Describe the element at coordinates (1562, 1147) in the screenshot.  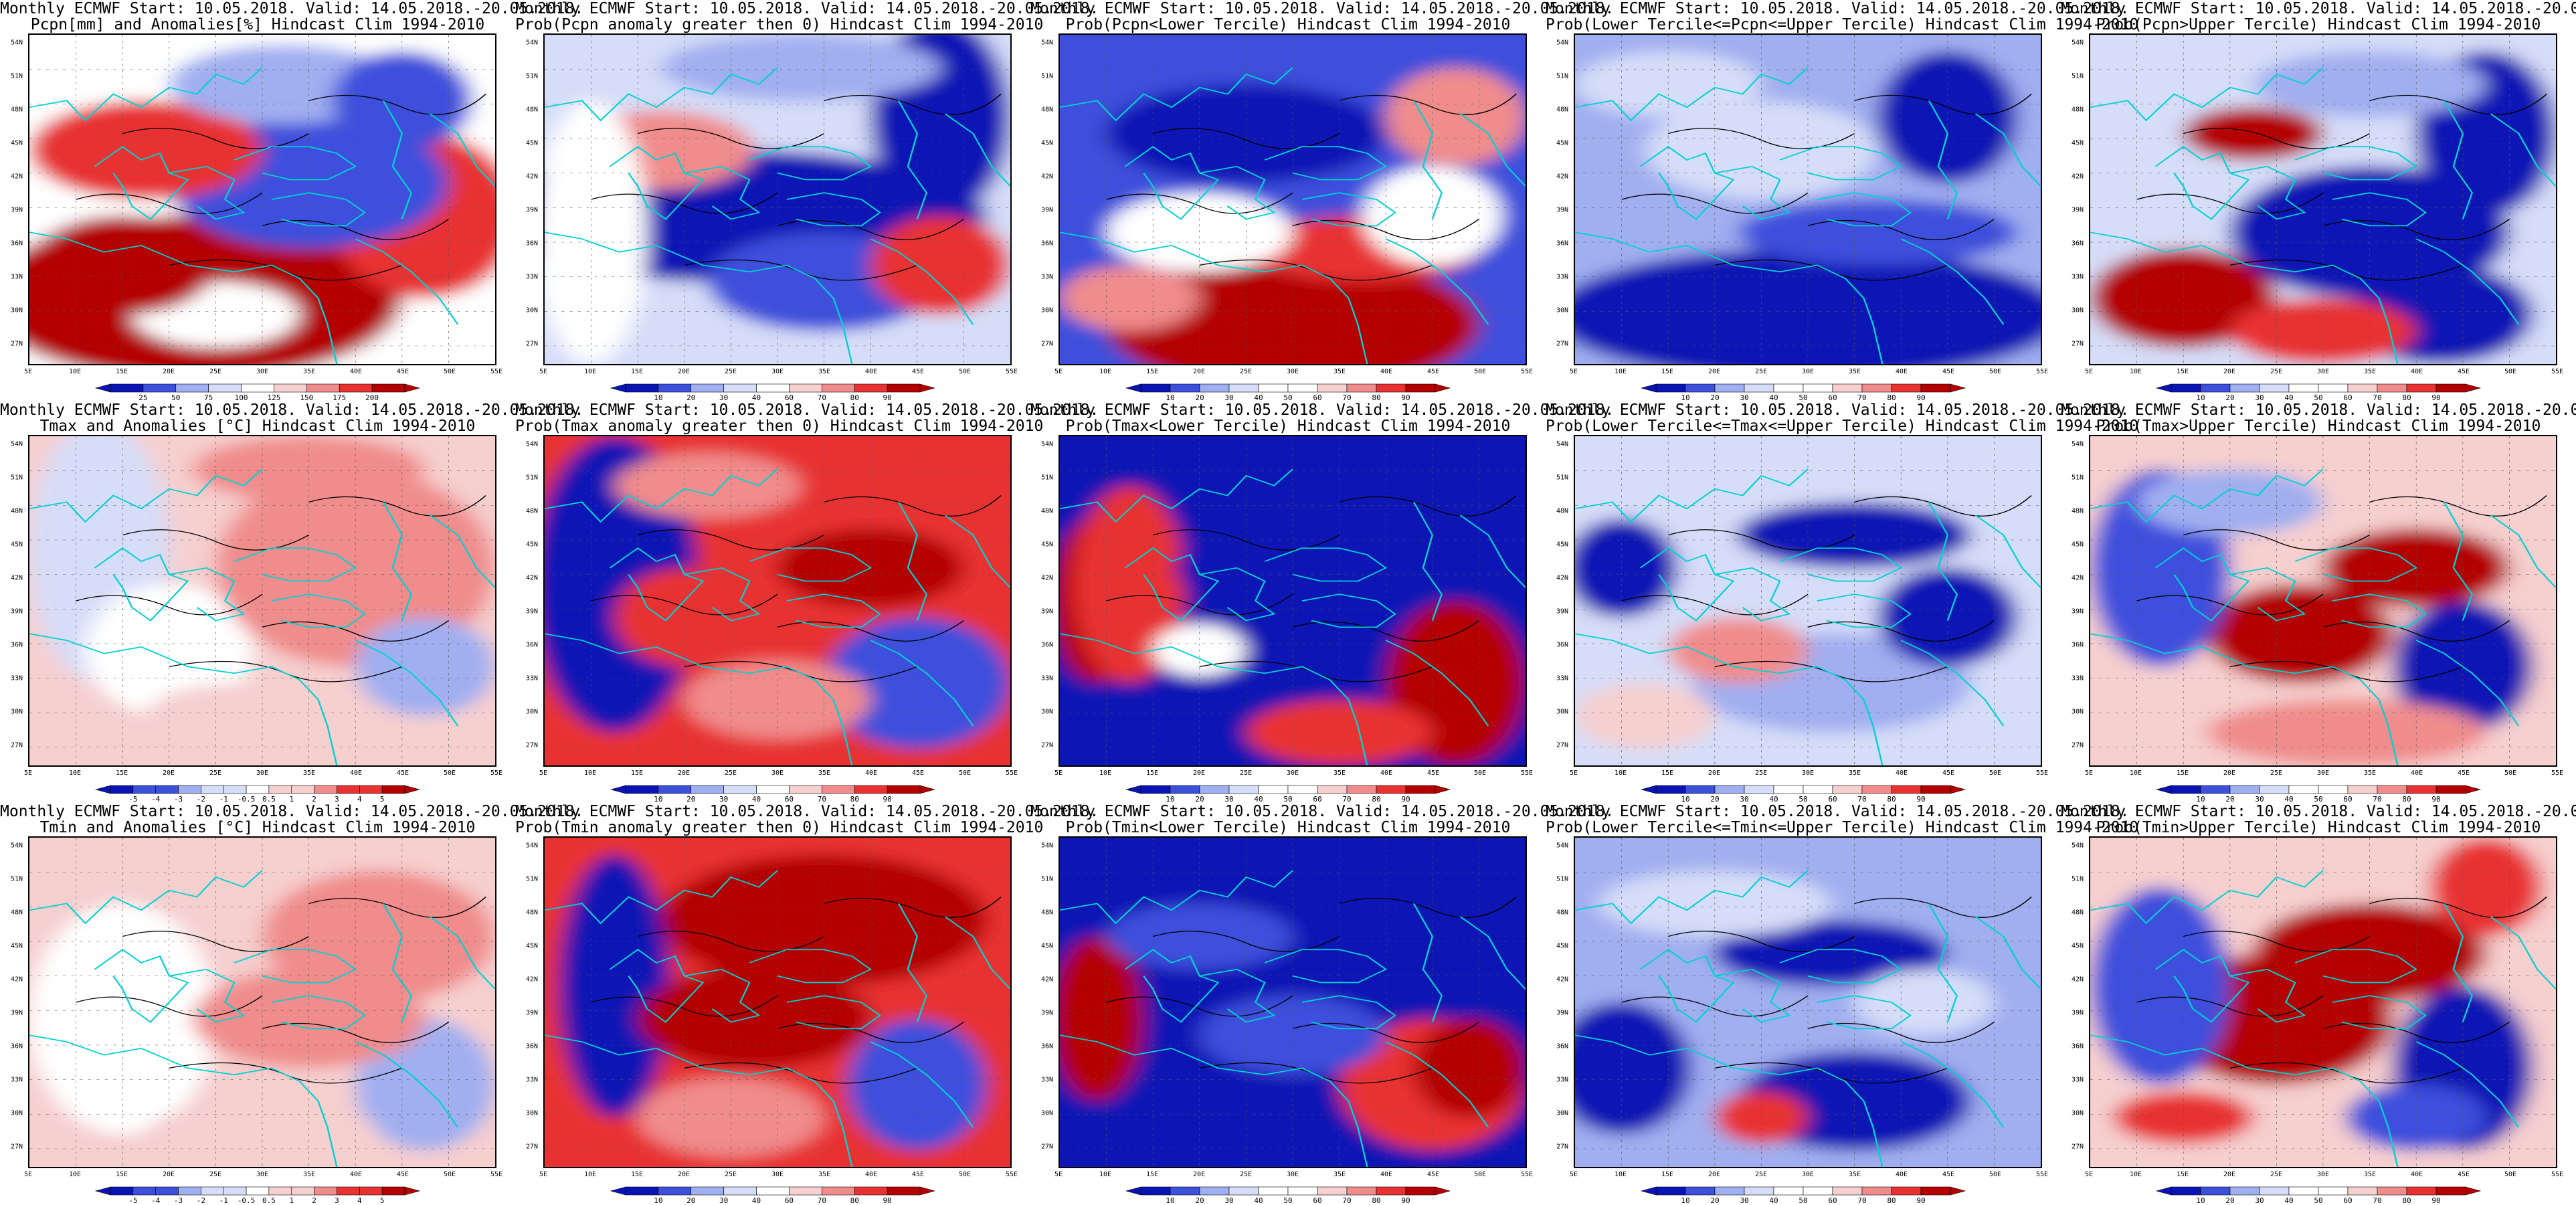
I see `lat-tick-label: 27N` at that location.